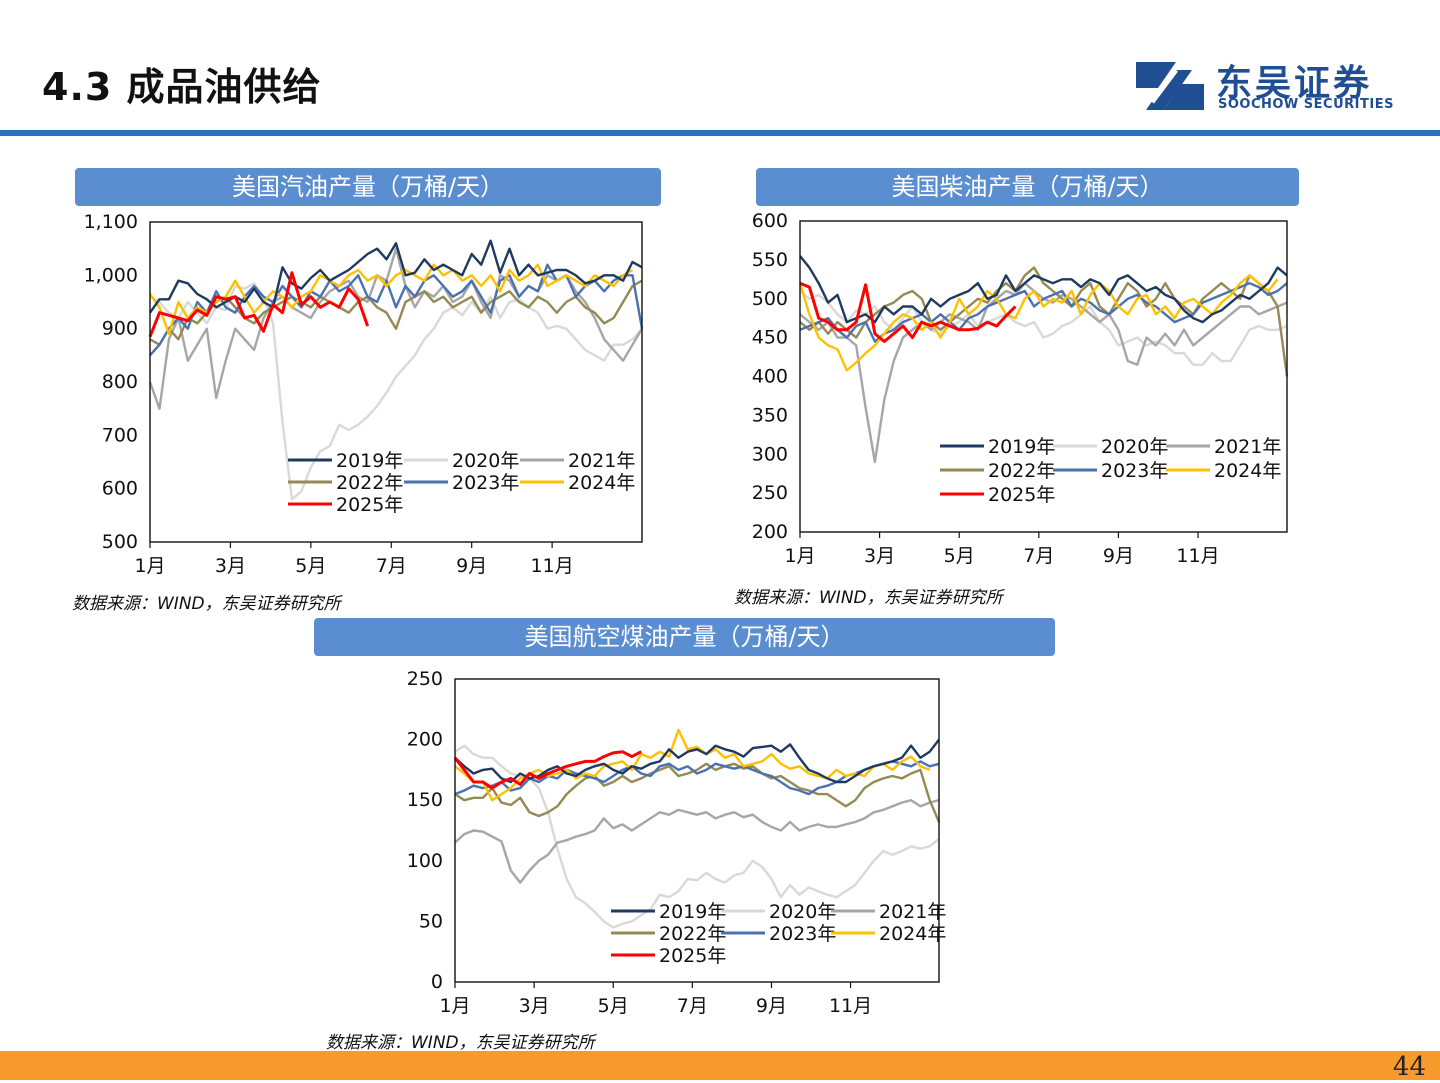 The image size is (1440, 1083). Describe the element at coordinates (425, 861) in the screenshot. I see `y-tick-label: 100` at that location.